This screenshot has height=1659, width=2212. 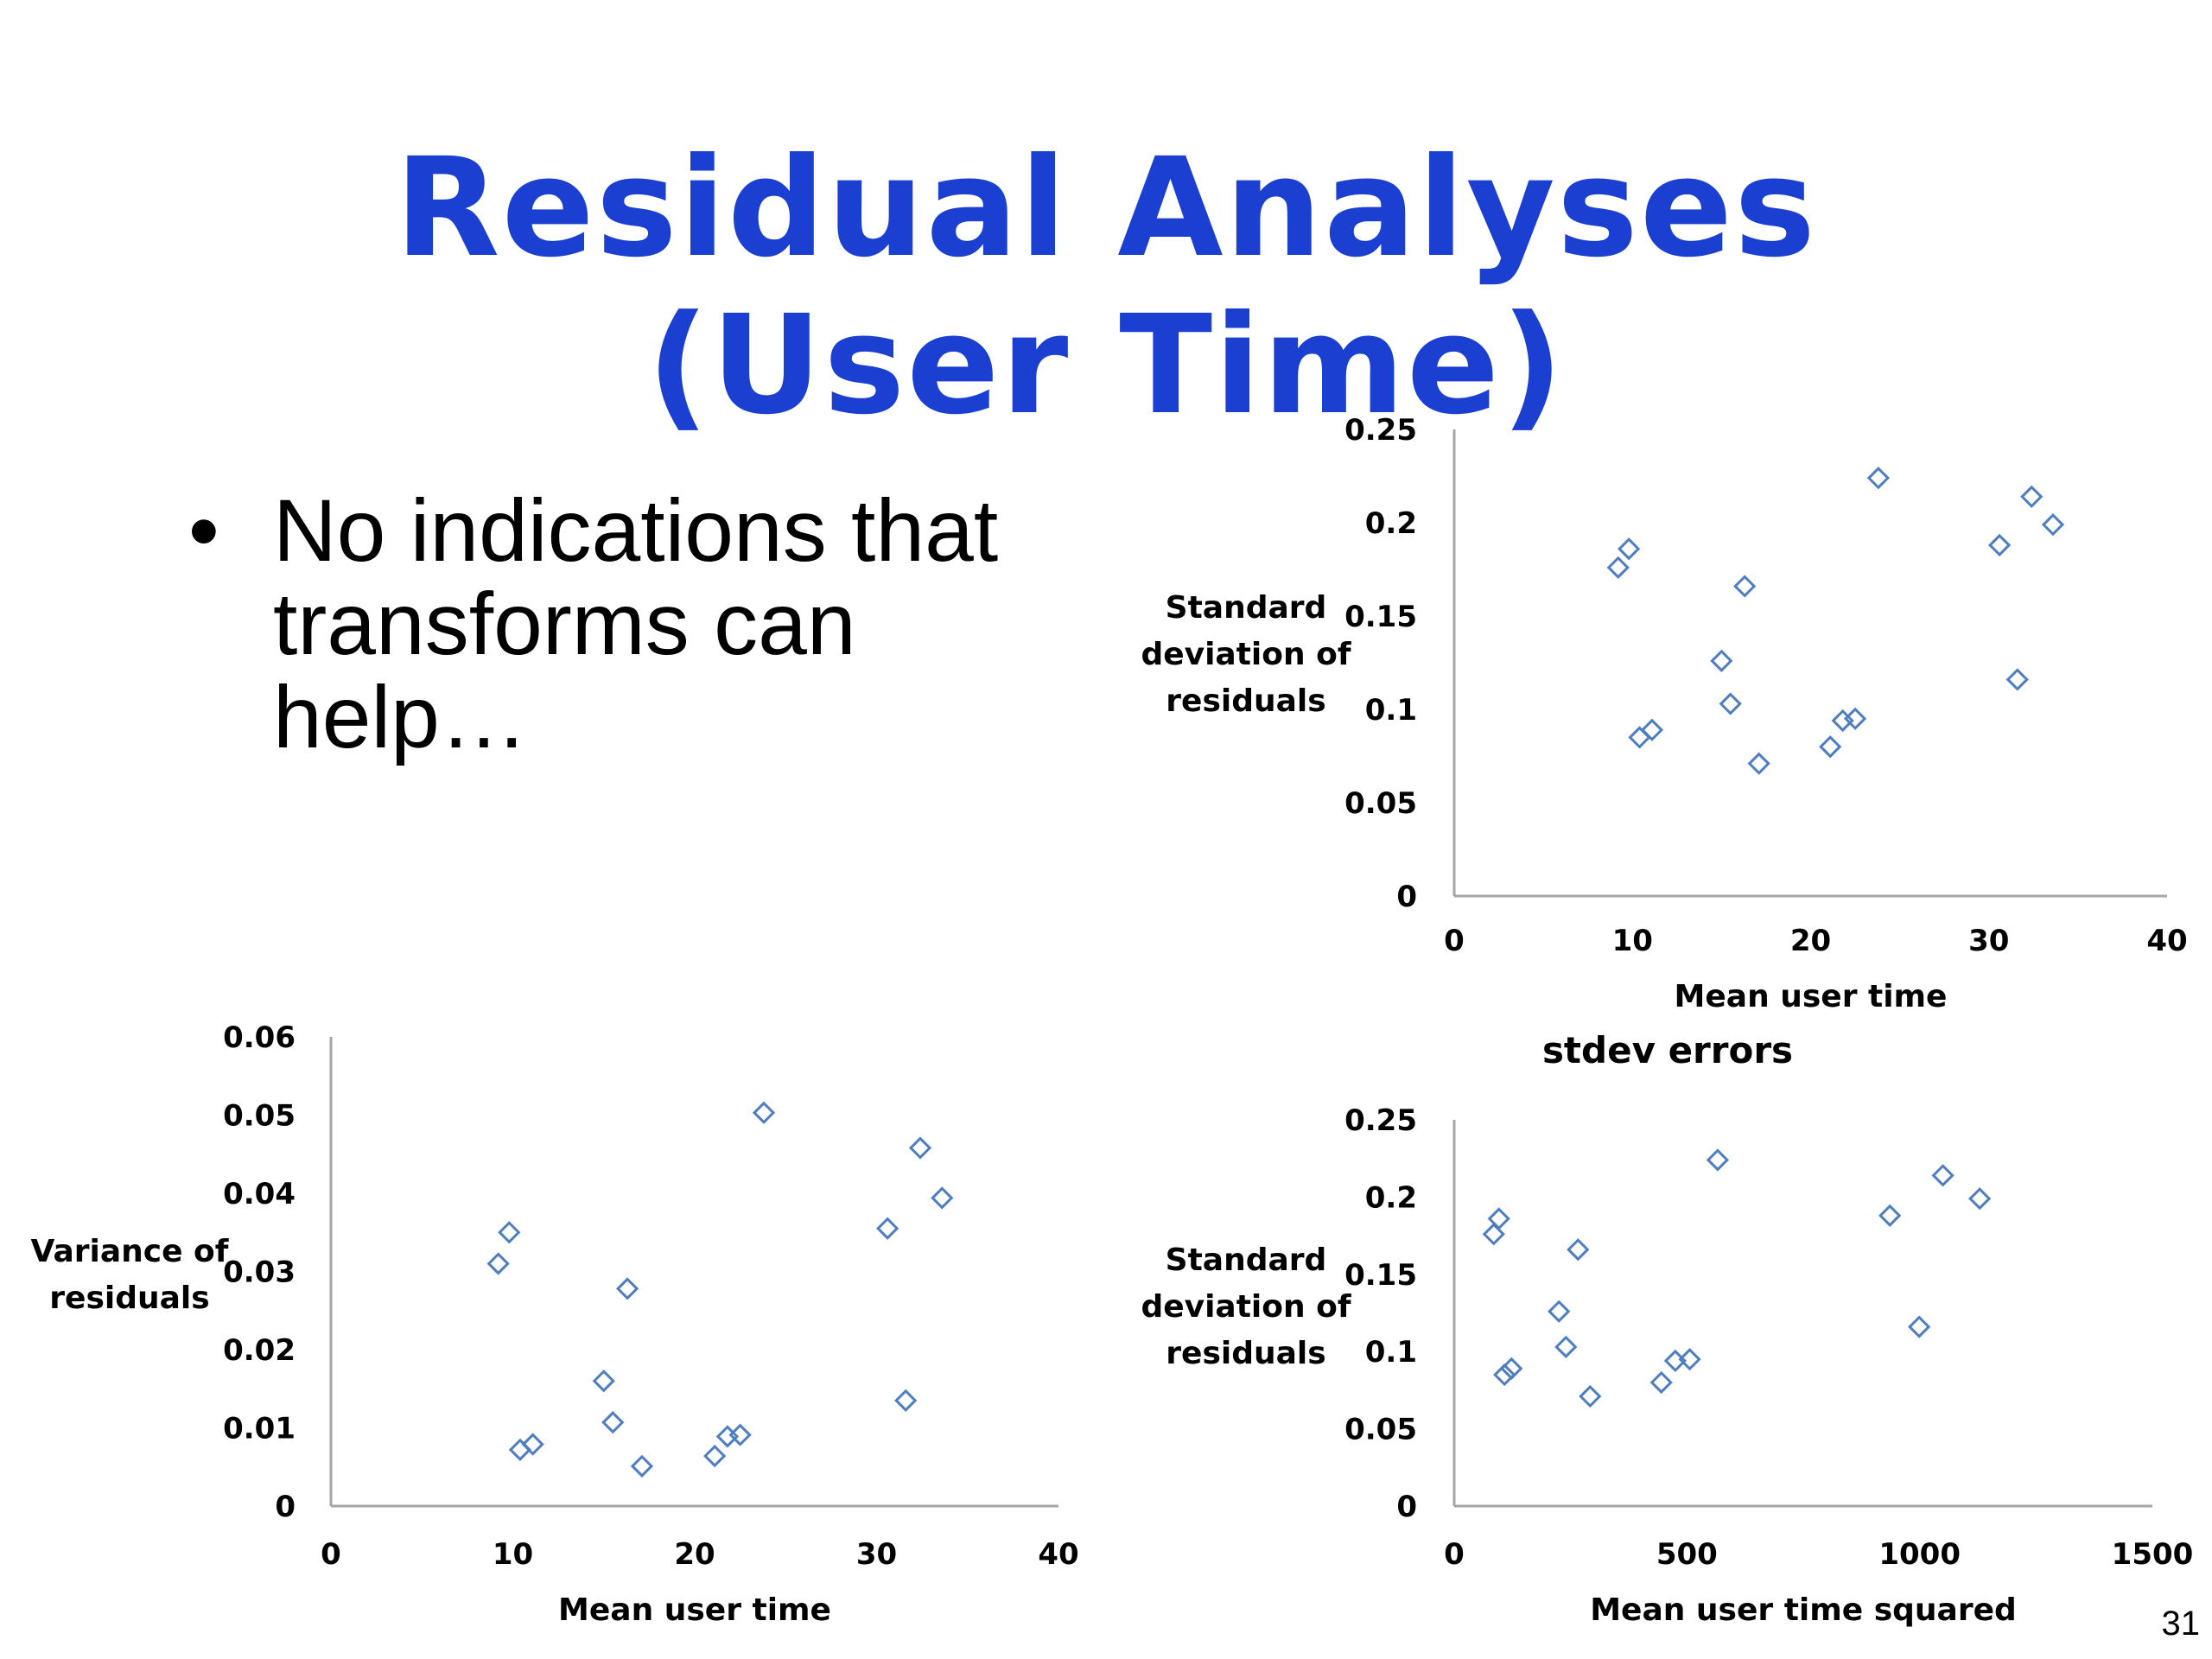 I want to click on x-tick-label: 1000, so click(x=1919, y=1554).